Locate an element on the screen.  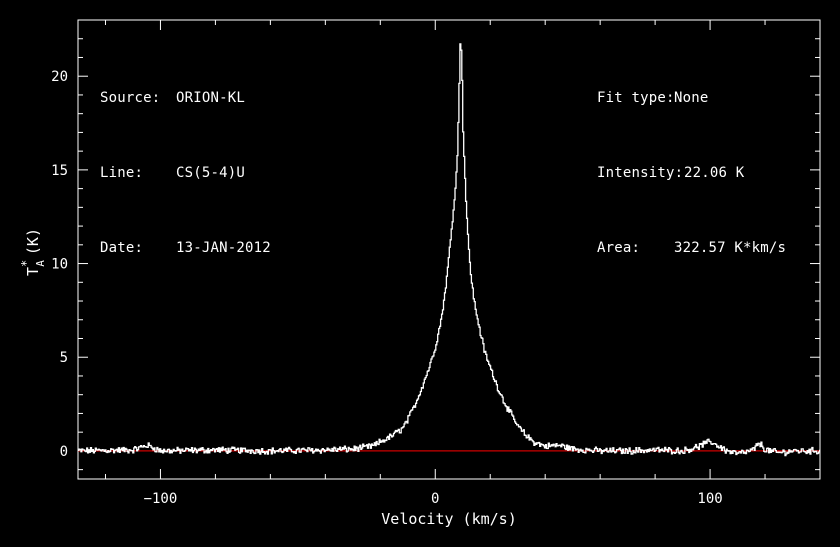
fit-type-row: Fit type:None is located at coordinates (691, 98).